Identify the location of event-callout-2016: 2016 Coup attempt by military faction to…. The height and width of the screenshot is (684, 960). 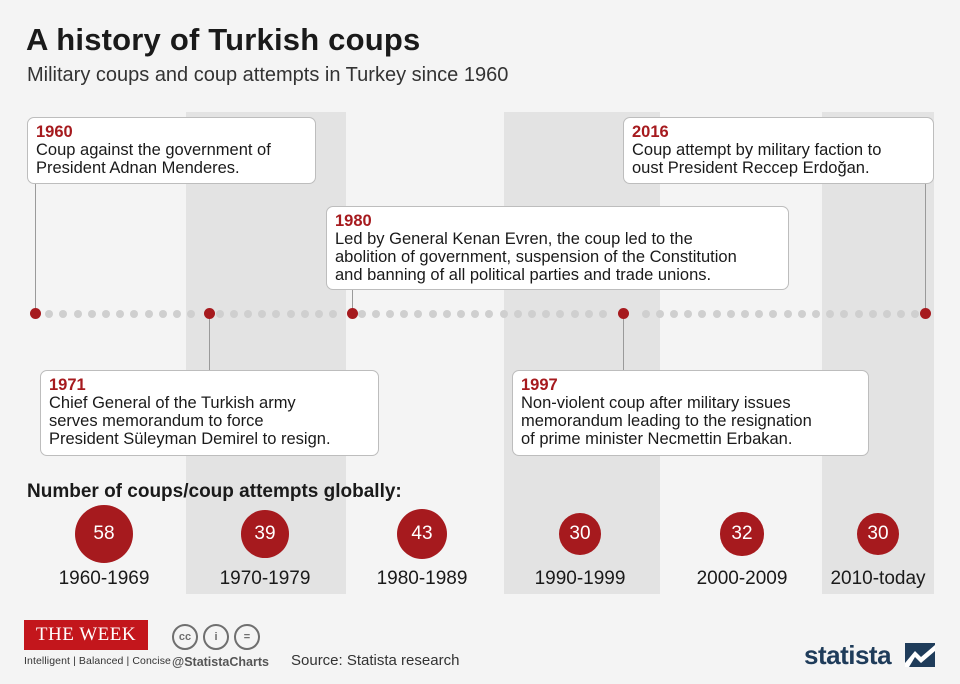
(778, 150).